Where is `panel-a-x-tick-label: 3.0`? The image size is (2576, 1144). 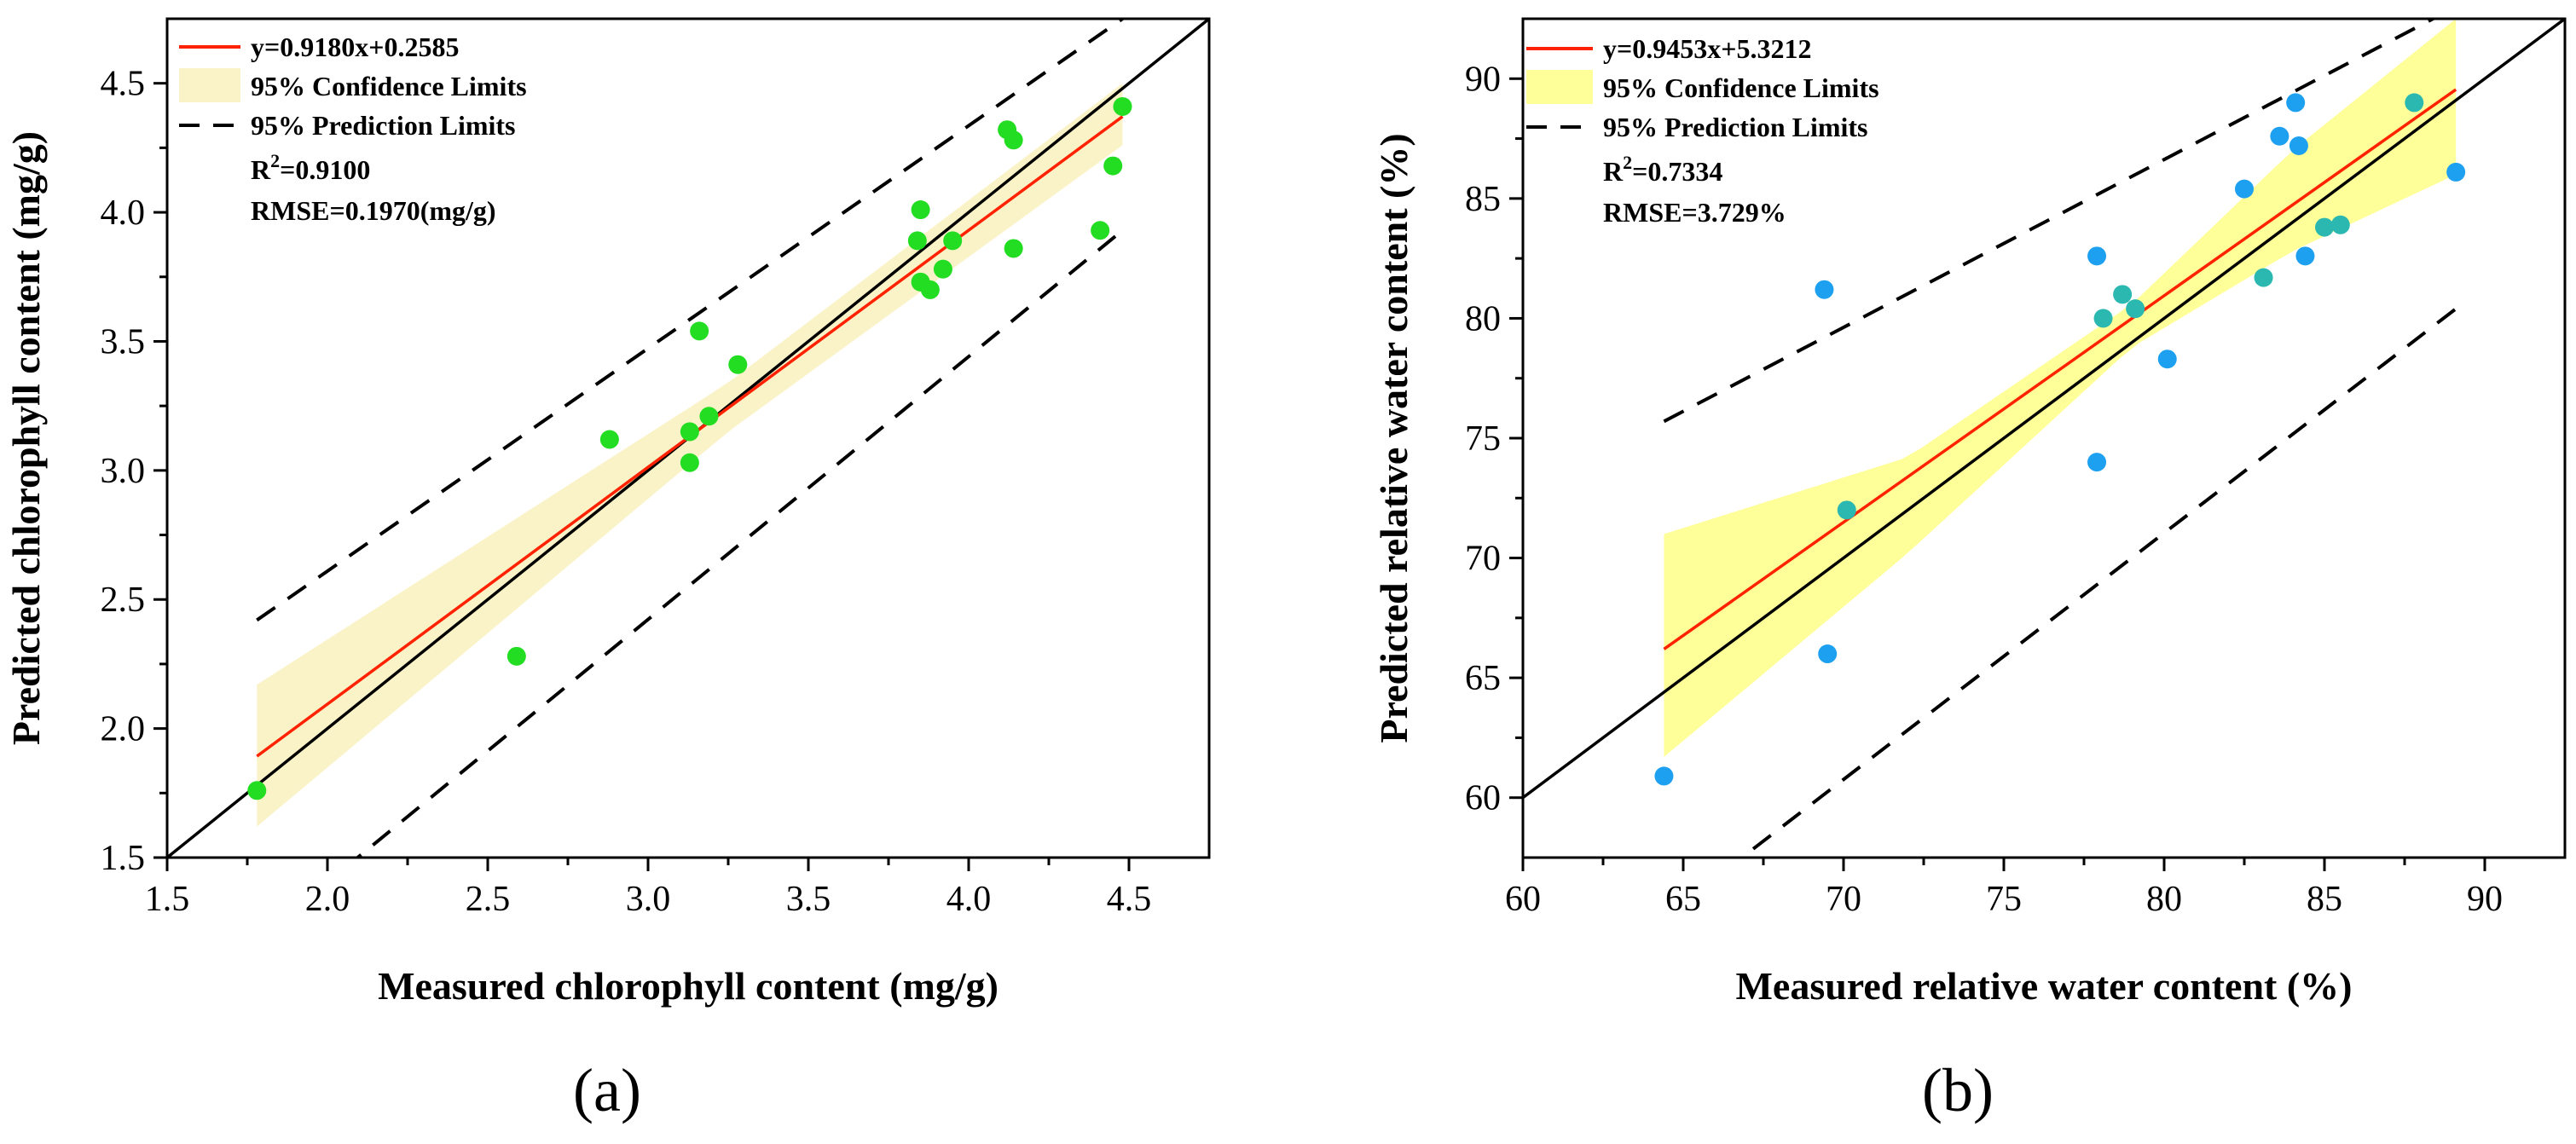 panel-a-x-tick-label: 3.0 is located at coordinates (648, 899).